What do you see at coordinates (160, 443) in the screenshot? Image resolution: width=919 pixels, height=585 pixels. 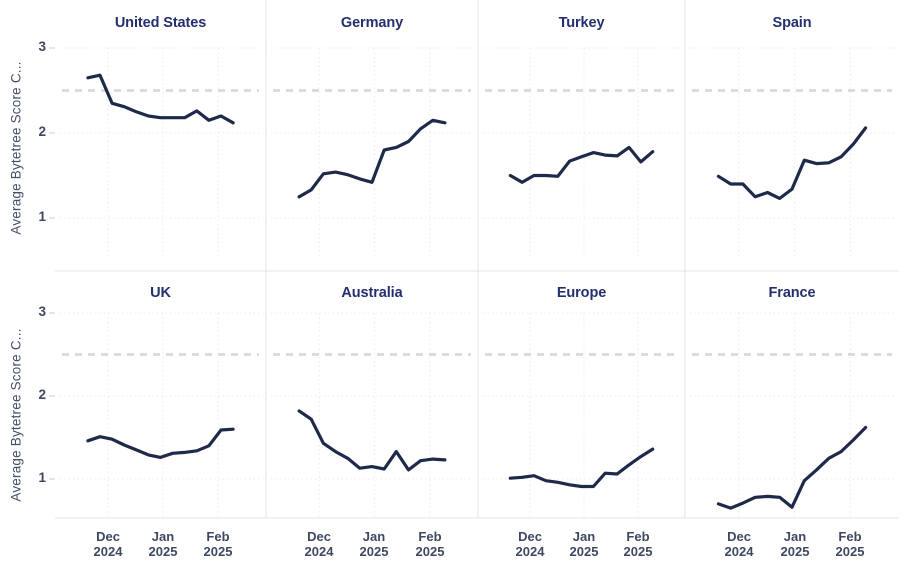 I see `series-line-uk` at bounding box center [160, 443].